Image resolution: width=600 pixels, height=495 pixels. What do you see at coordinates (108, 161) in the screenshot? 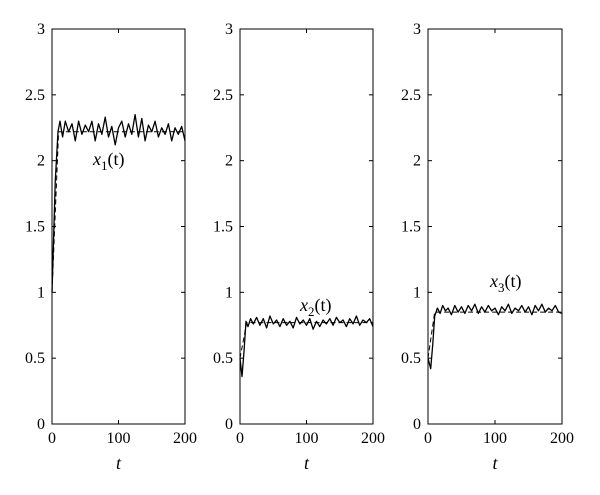
I see `series-annotation: x1(t)` at bounding box center [108, 161].